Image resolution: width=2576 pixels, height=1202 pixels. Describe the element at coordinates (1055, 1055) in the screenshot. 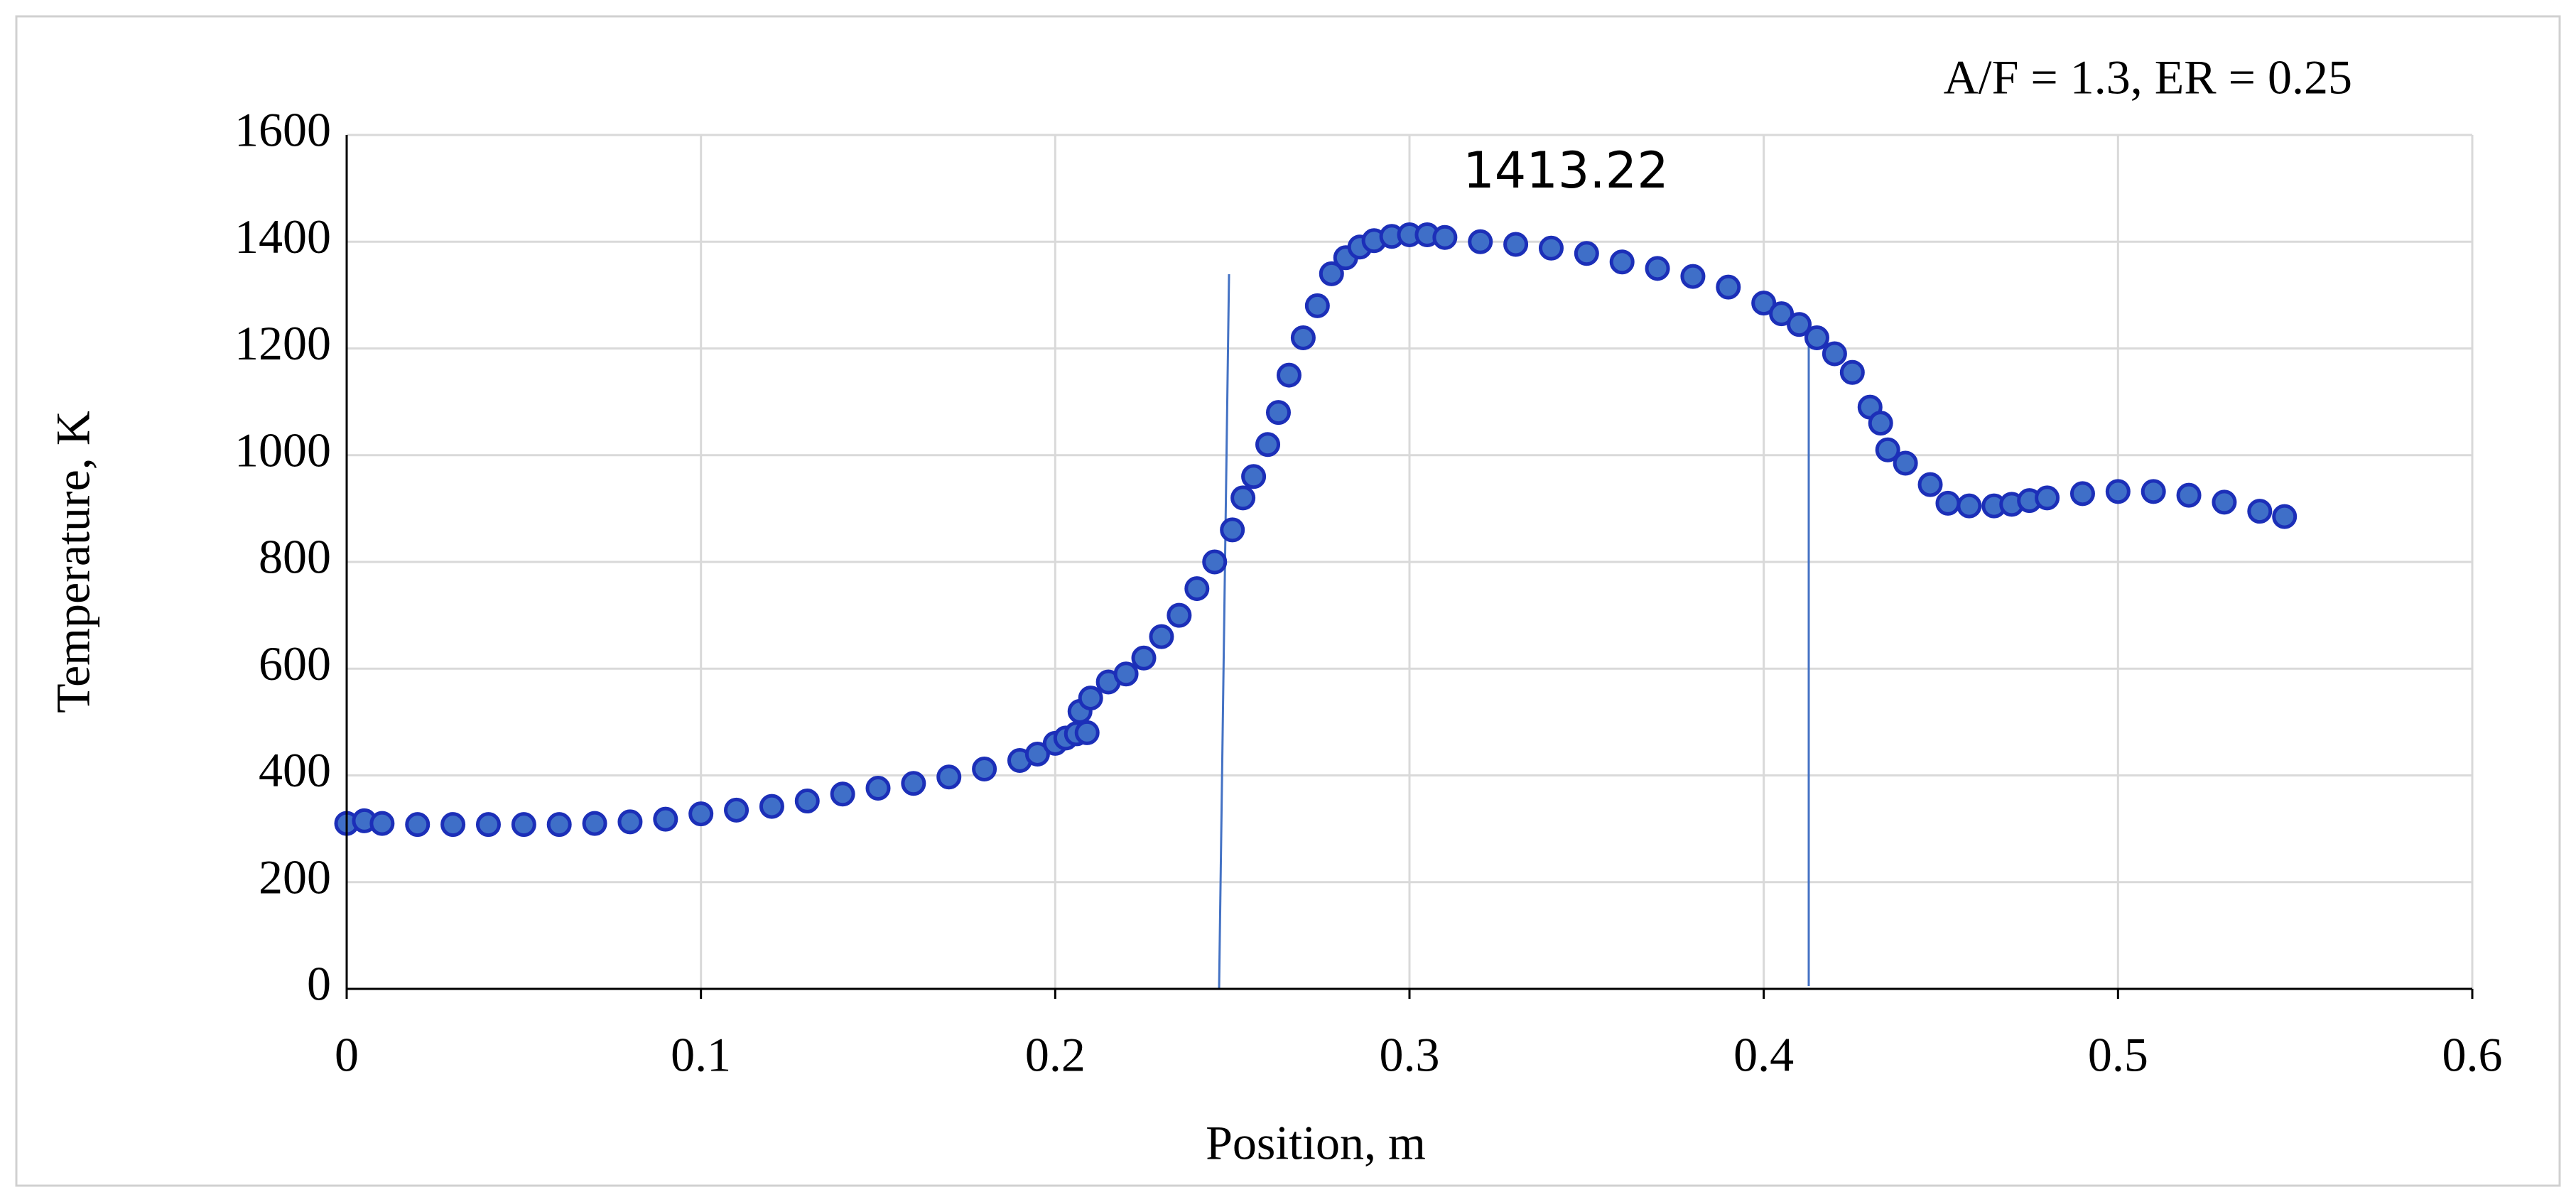

I see `x-tick-label: 0.2` at that location.